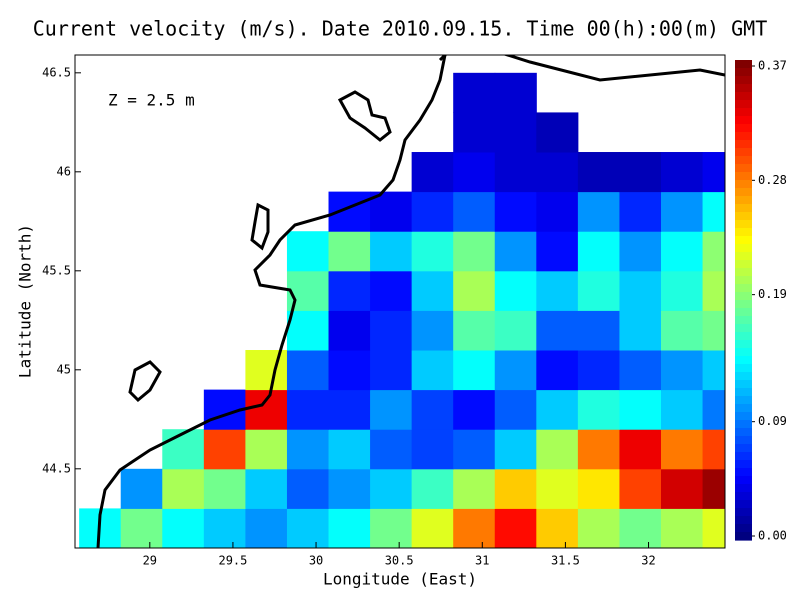 The width and height of the screenshot is (800, 600). I want to click on x-tick-label: 31, so click(482, 561).